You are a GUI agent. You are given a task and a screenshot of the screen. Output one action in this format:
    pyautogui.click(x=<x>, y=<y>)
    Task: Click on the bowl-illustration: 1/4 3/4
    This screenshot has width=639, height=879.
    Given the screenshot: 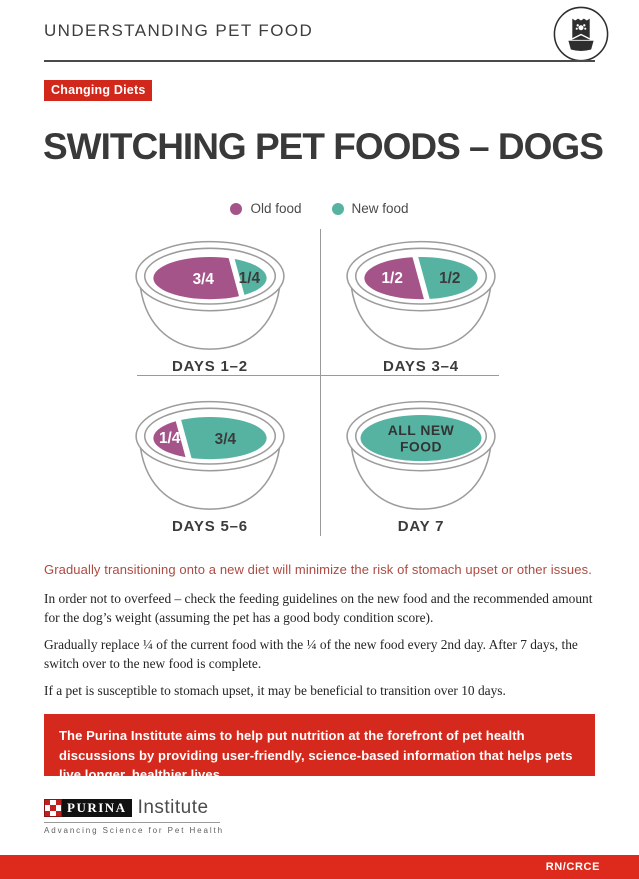 What is the action you would take?
    pyautogui.click(x=210, y=455)
    